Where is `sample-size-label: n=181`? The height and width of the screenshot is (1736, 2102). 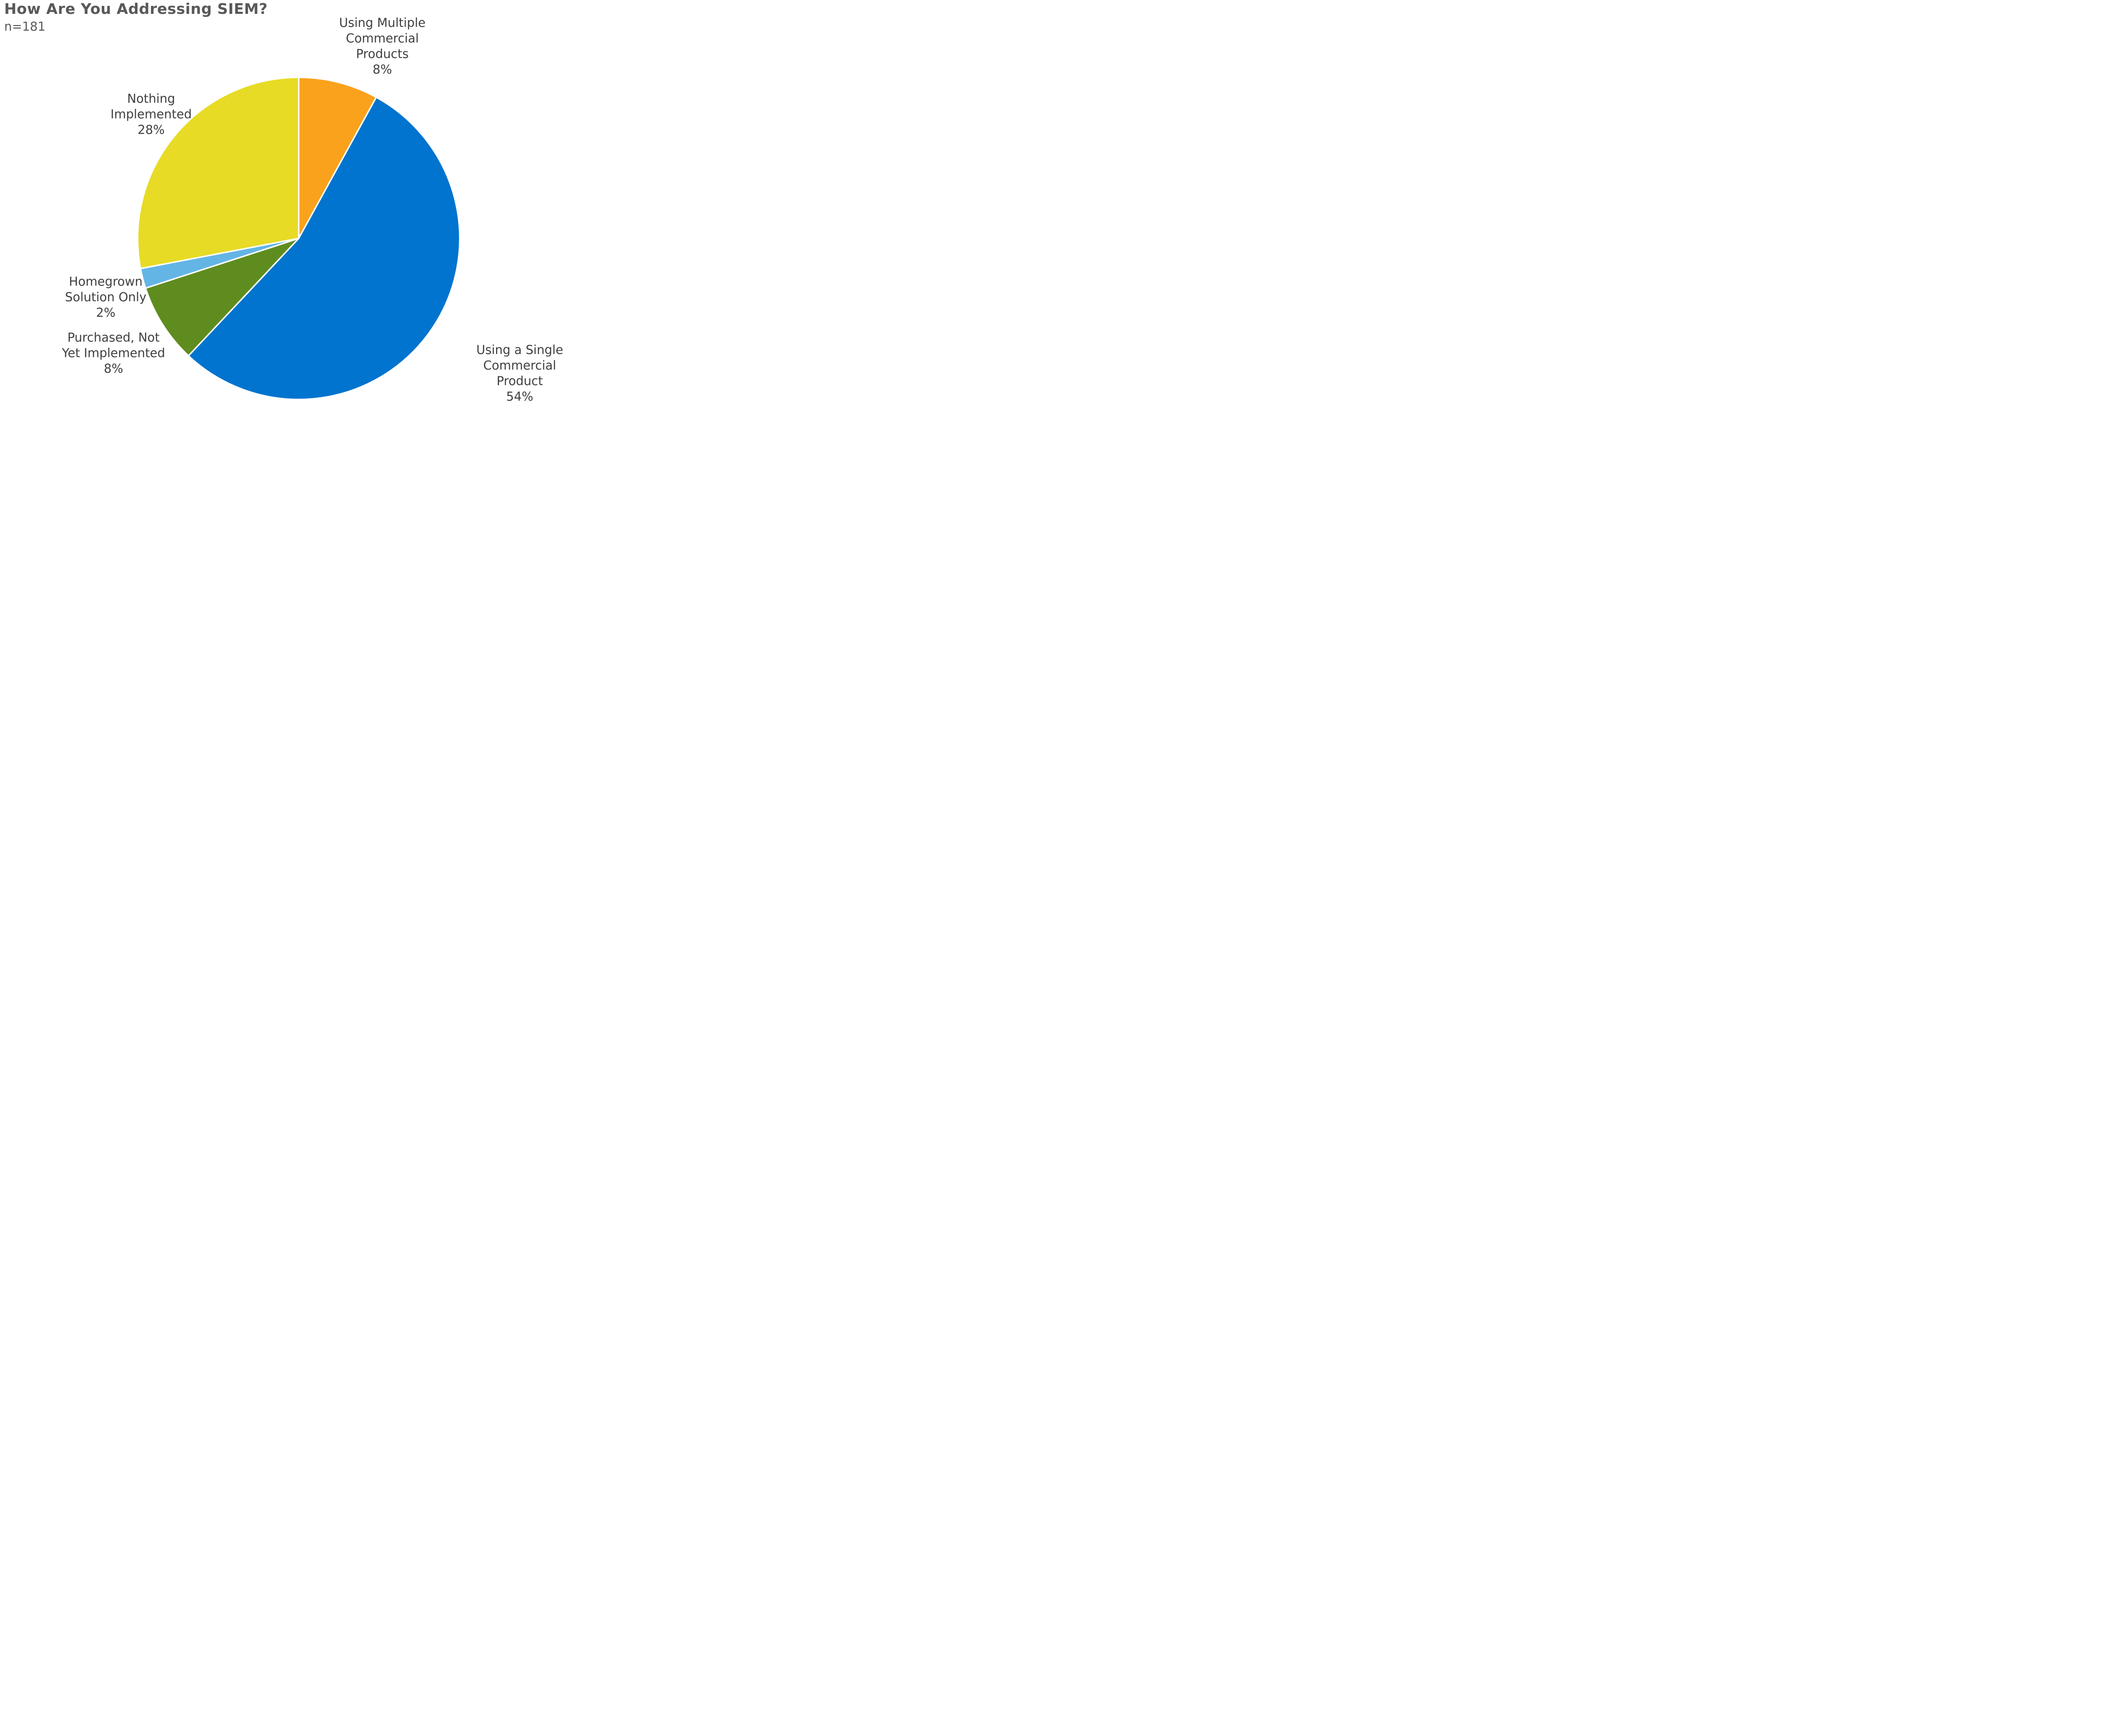
sample-size-label: n=181 is located at coordinates (25, 26).